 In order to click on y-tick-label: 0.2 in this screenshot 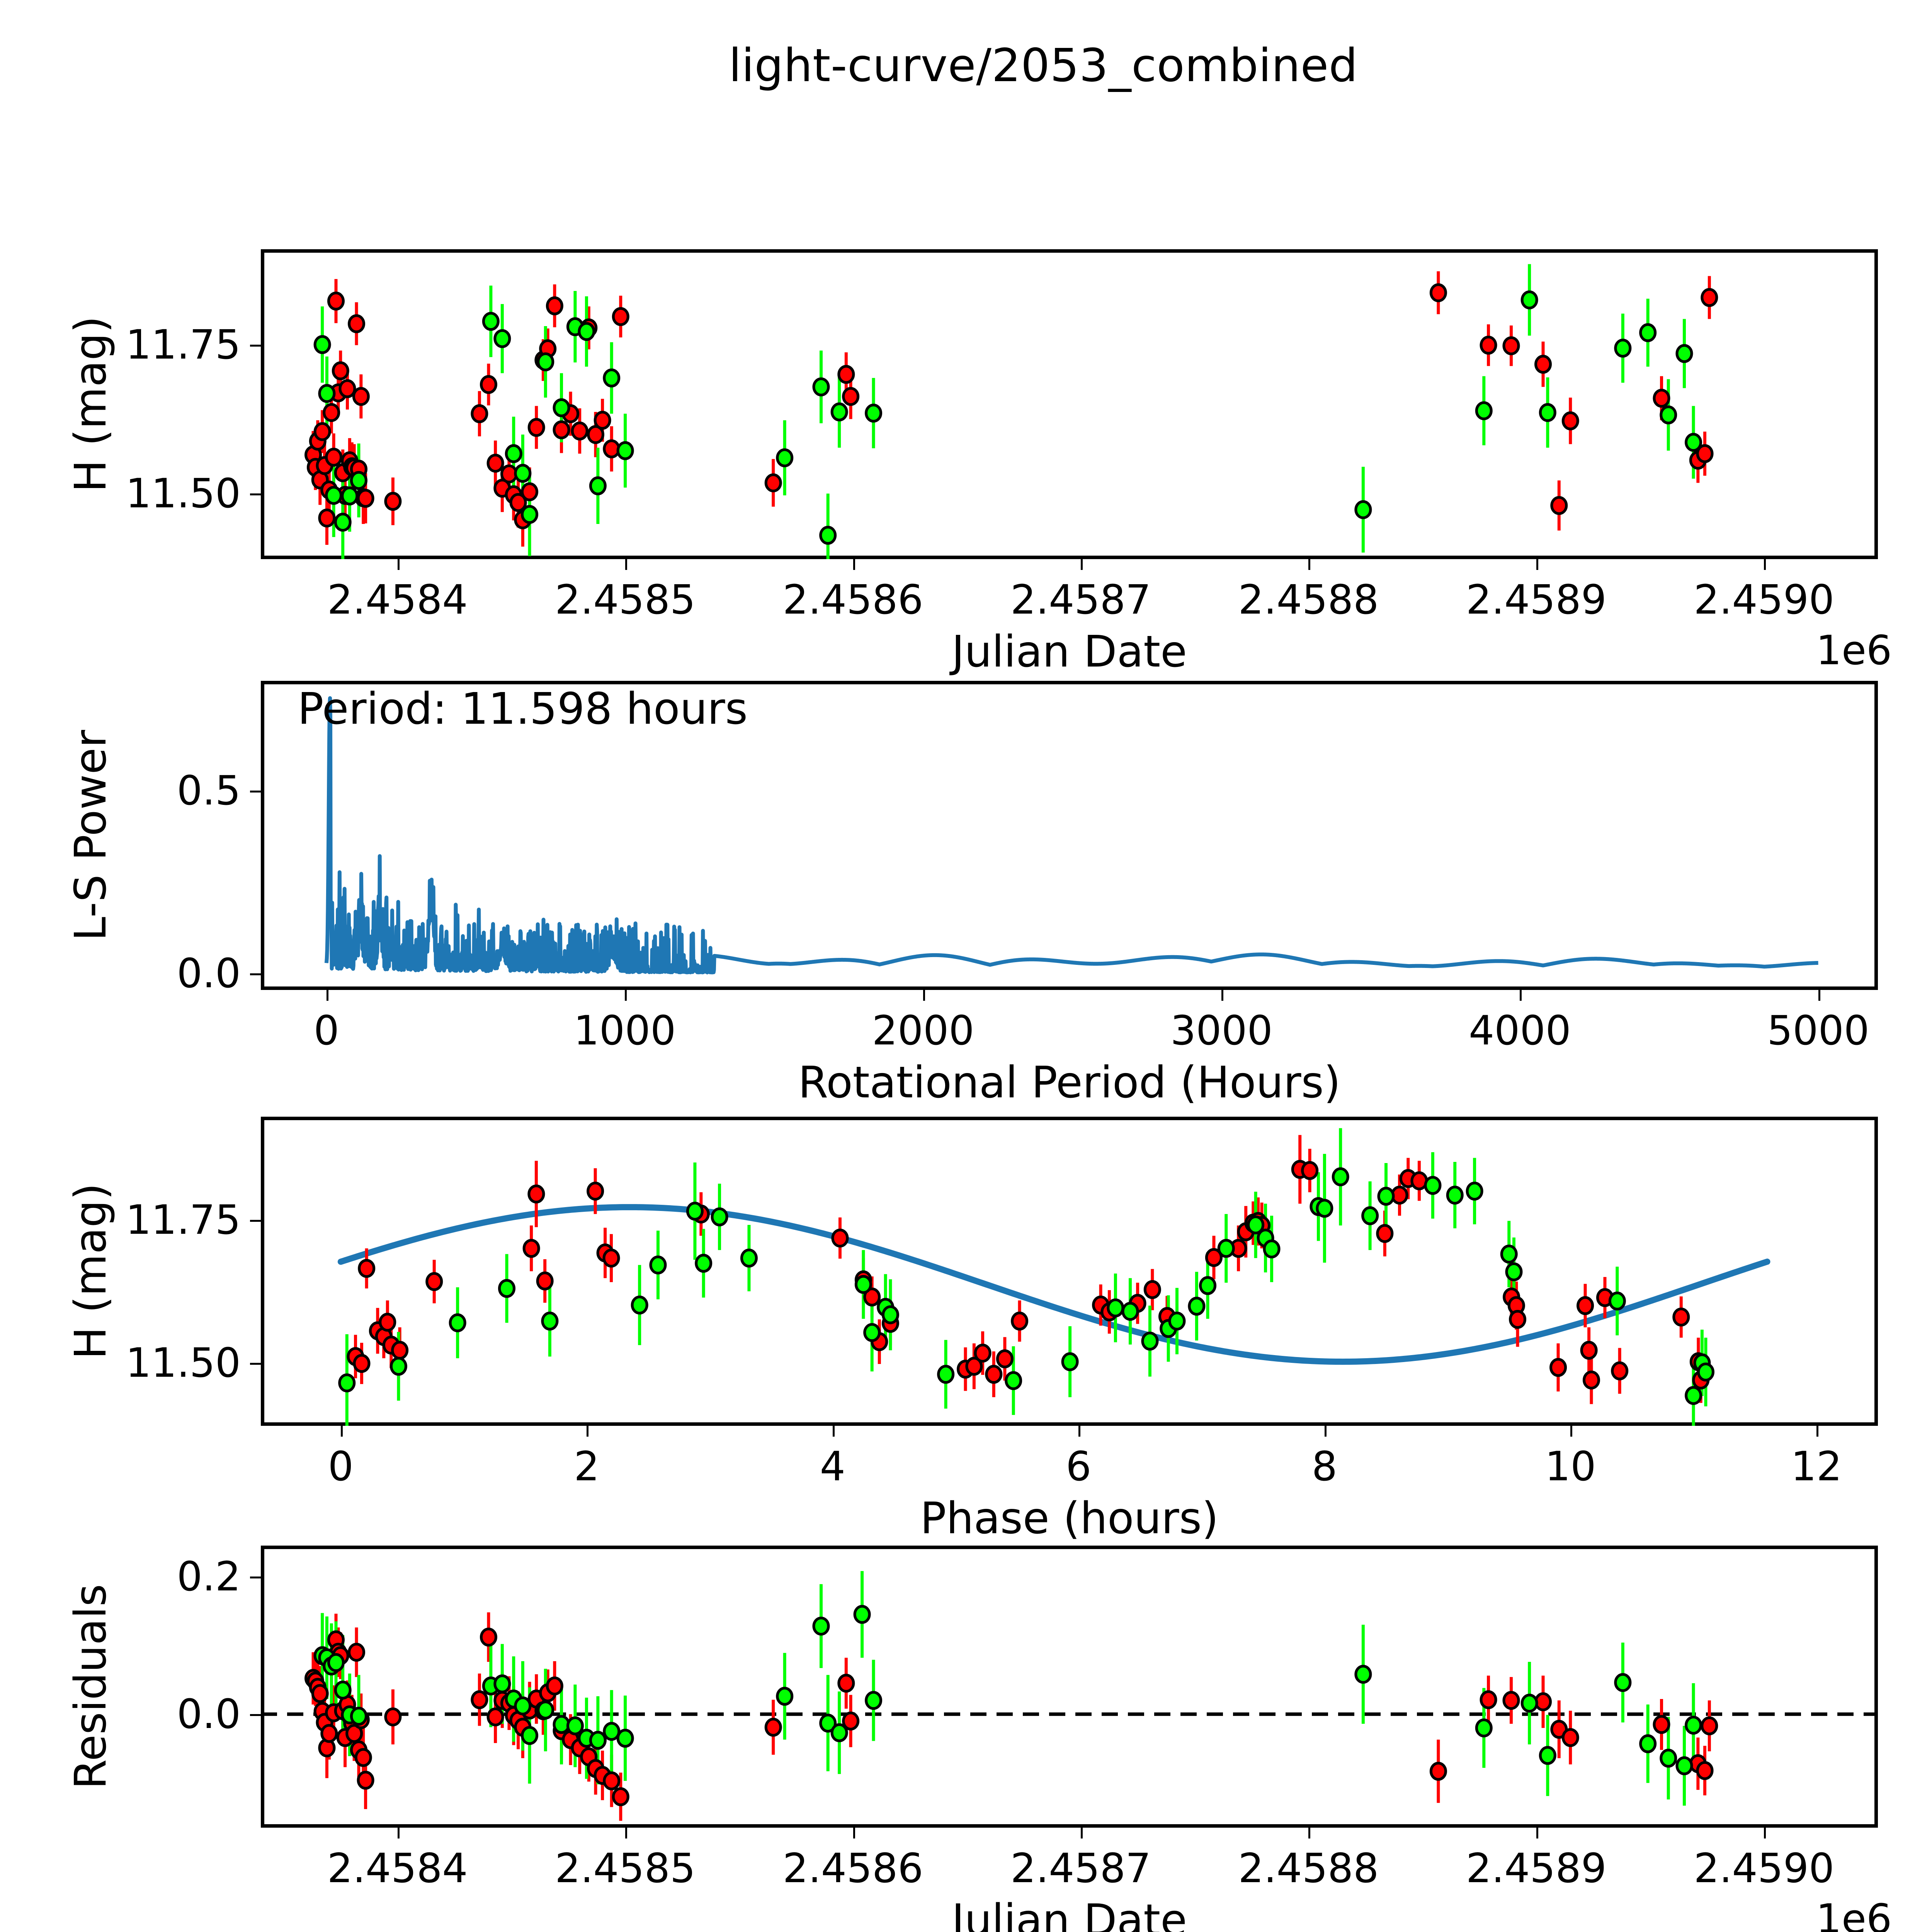, I will do `click(209, 1576)`.